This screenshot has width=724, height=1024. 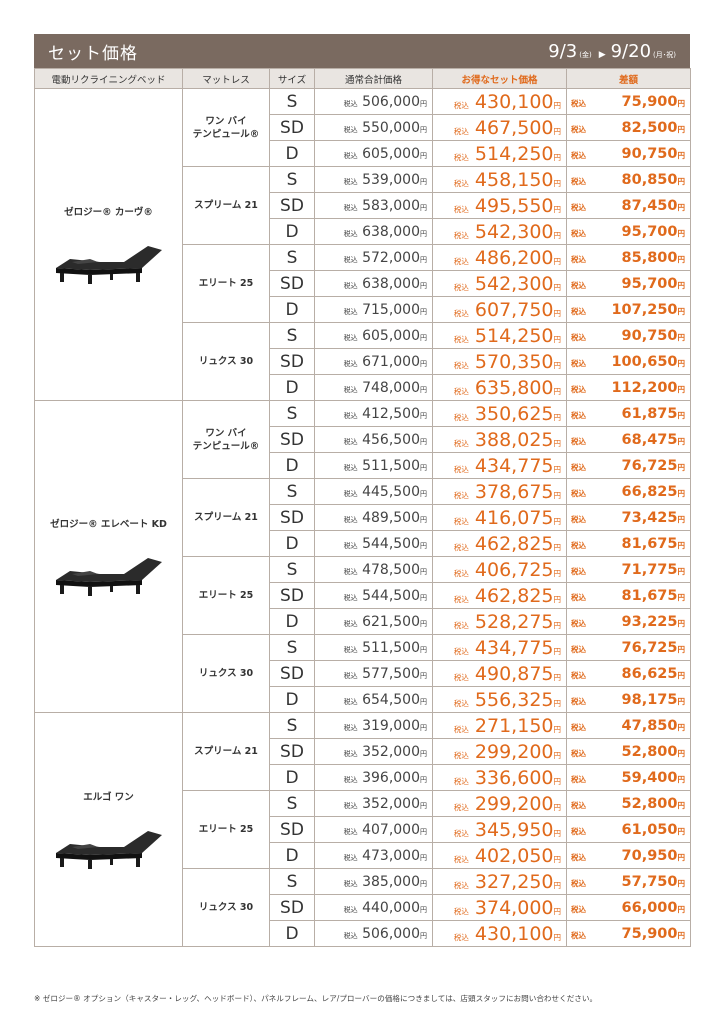 What do you see at coordinates (226, 595) in the screenshot?
I see `mattress-name: エリート 25` at bounding box center [226, 595].